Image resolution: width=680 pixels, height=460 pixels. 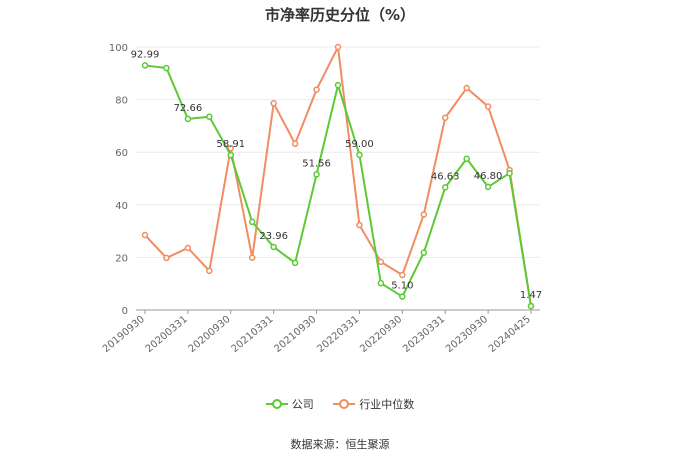 I want to click on y-tick-label: 40, so click(x=121, y=206).